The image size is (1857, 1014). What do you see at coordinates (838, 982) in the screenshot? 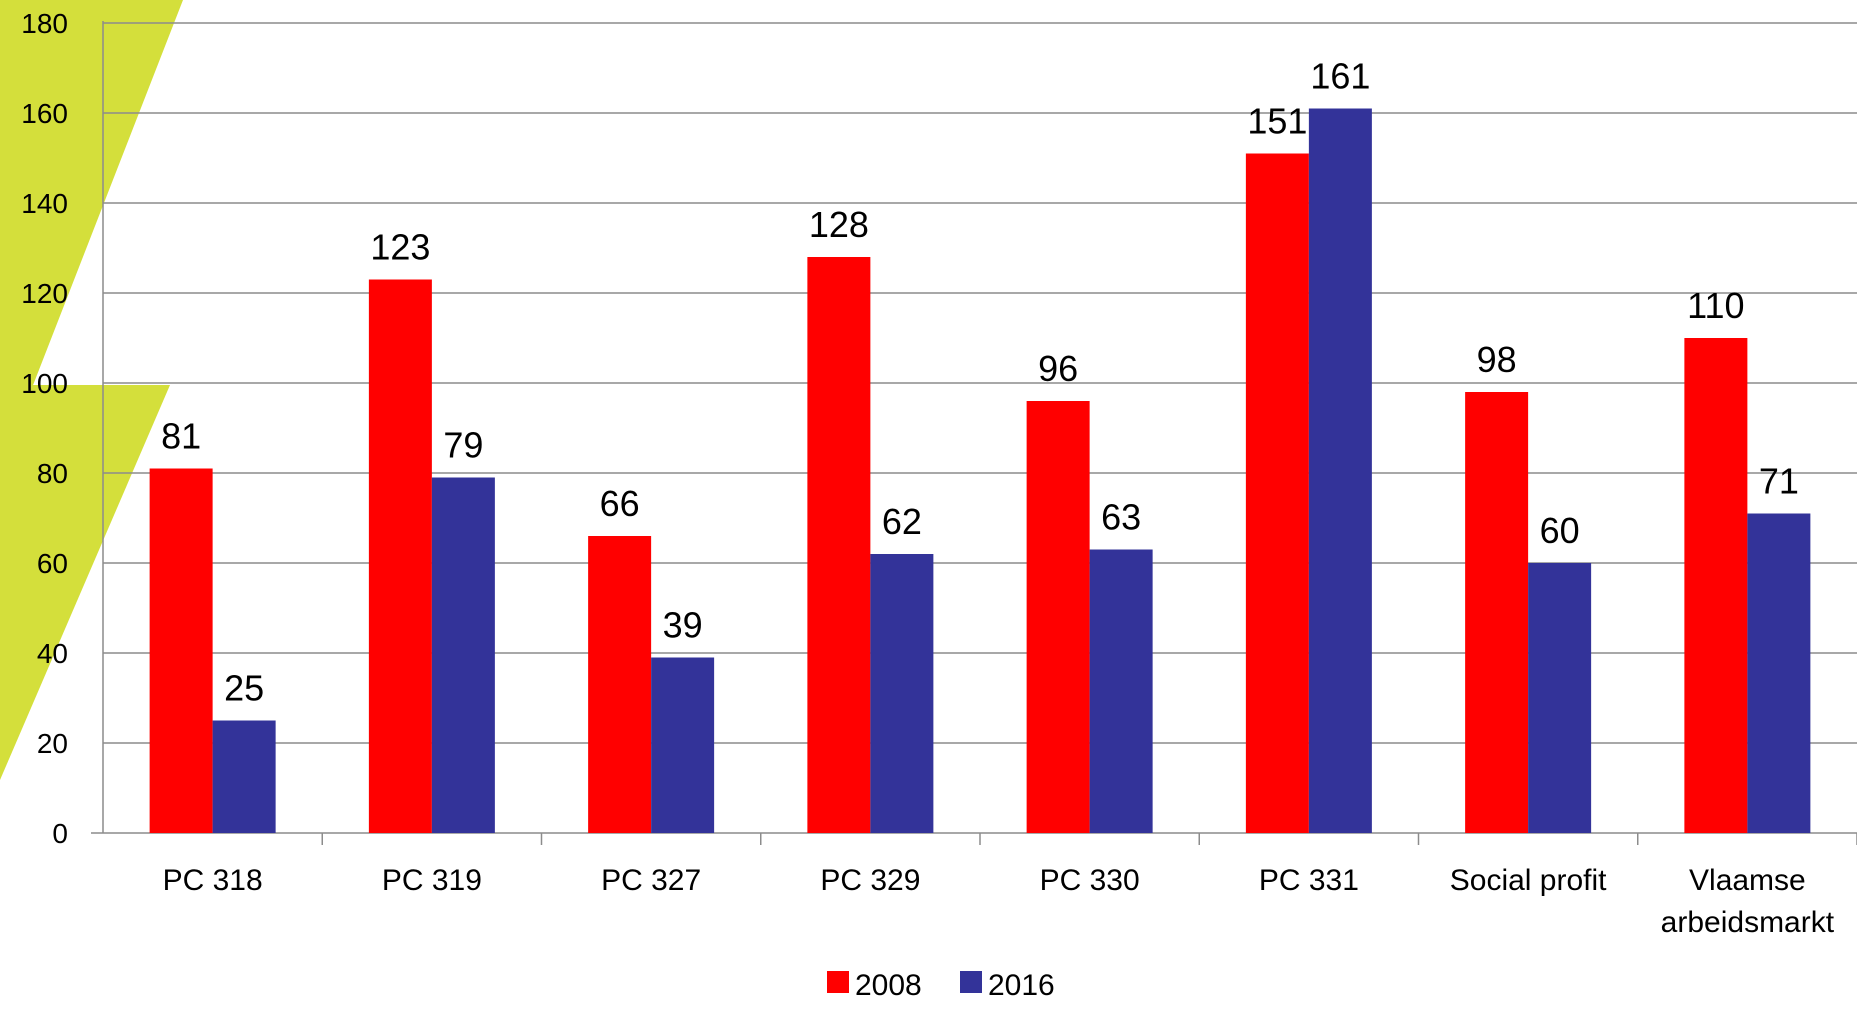
I see `legend-swatch-2008` at bounding box center [838, 982].